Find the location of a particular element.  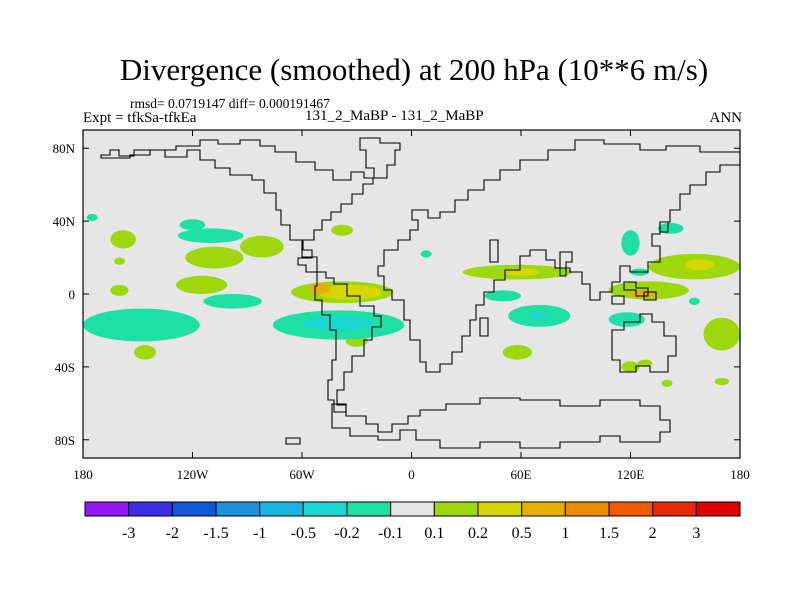

y-tick-label: 0 is located at coordinates (72, 294).